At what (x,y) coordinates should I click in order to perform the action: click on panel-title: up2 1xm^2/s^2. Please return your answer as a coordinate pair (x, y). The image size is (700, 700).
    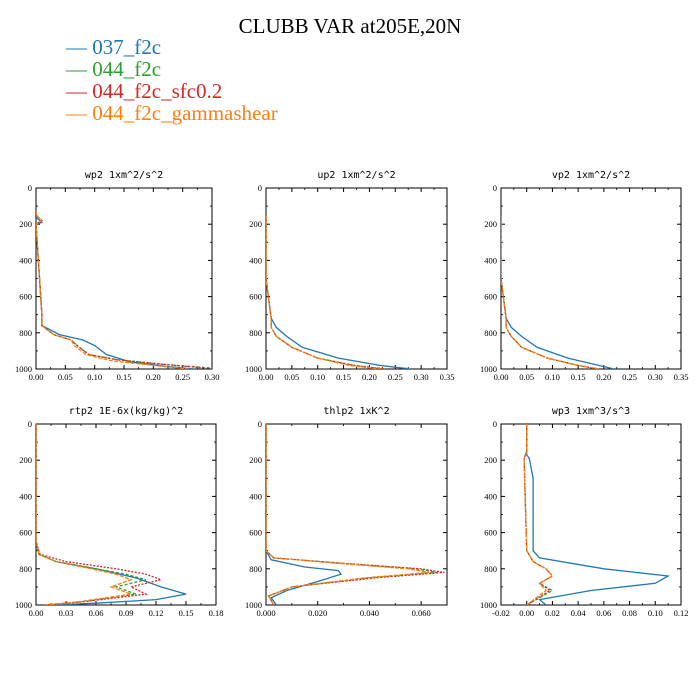
    Looking at the image, I should click on (356, 175).